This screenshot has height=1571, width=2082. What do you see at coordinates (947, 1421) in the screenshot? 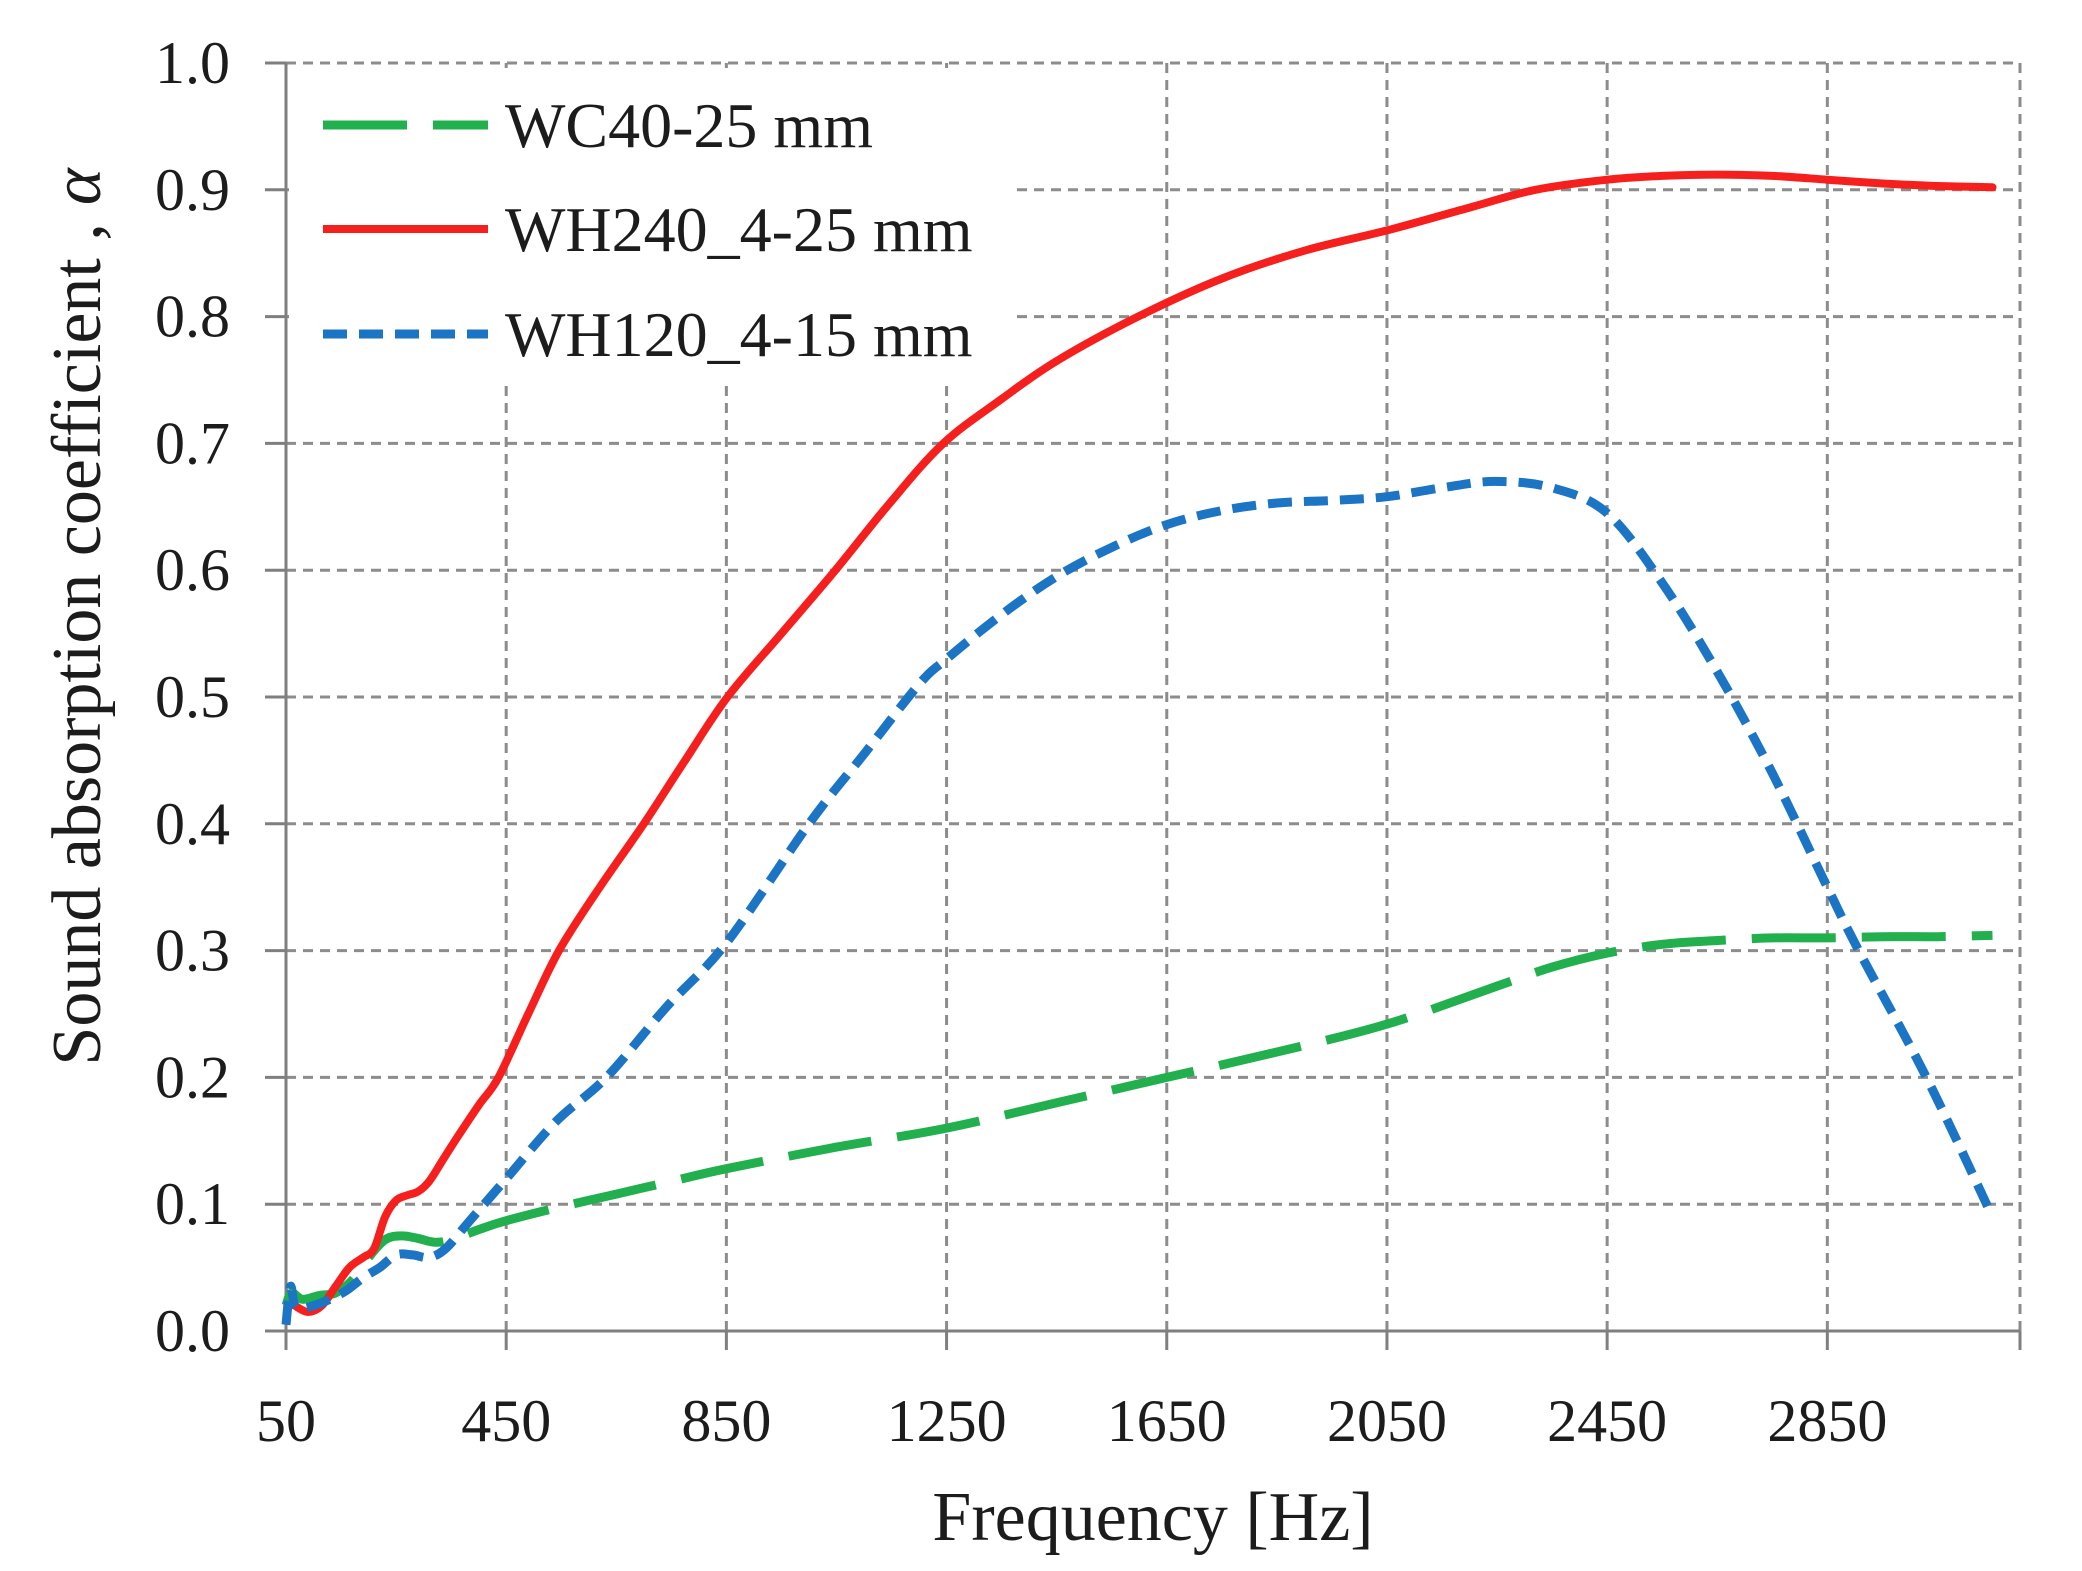
I see `x-tick-label: 1250` at bounding box center [947, 1421].